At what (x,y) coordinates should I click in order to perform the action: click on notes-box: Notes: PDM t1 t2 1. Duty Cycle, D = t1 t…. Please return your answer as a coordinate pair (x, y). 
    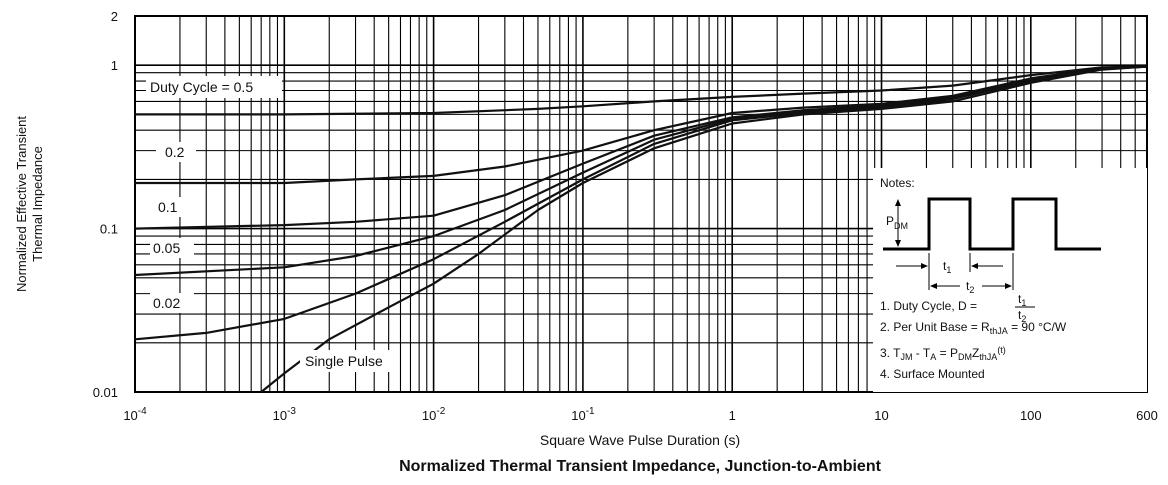
    Looking at the image, I should click on (1010, 280).